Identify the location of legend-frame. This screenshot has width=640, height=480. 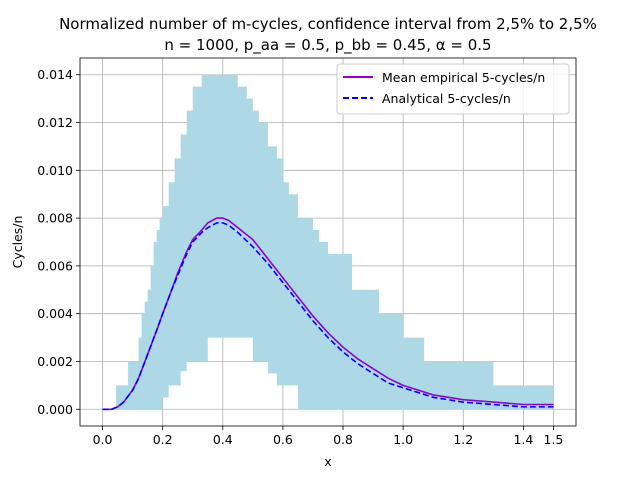
(453, 89).